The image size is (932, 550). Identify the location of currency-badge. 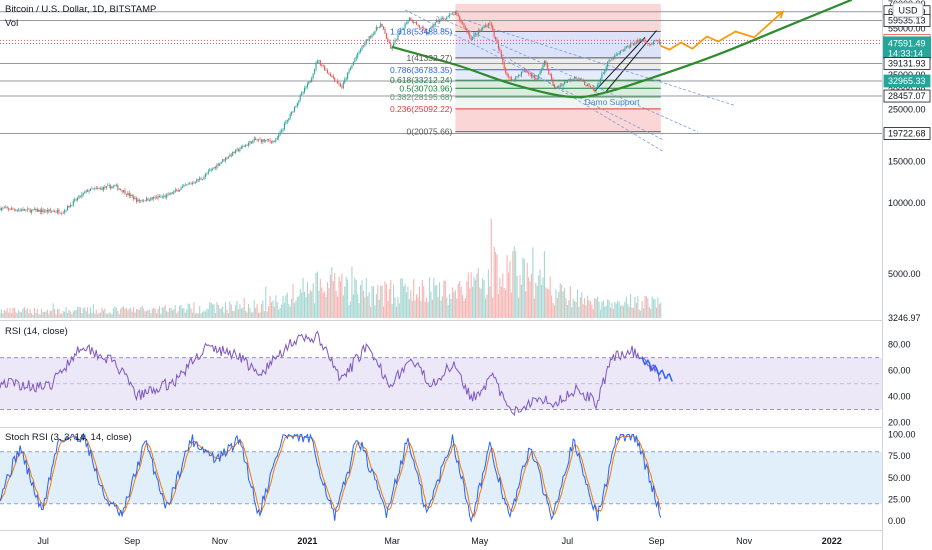
(908, 10).